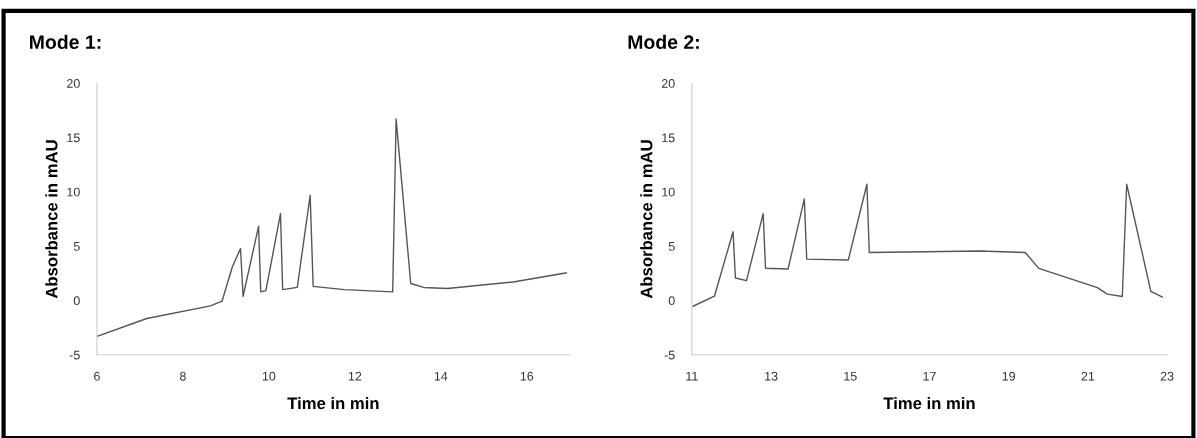  What do you see at coordinates (441, 376) in the screenshot?
I see `x-tick-label: 14` at bounding box center [441, 376].